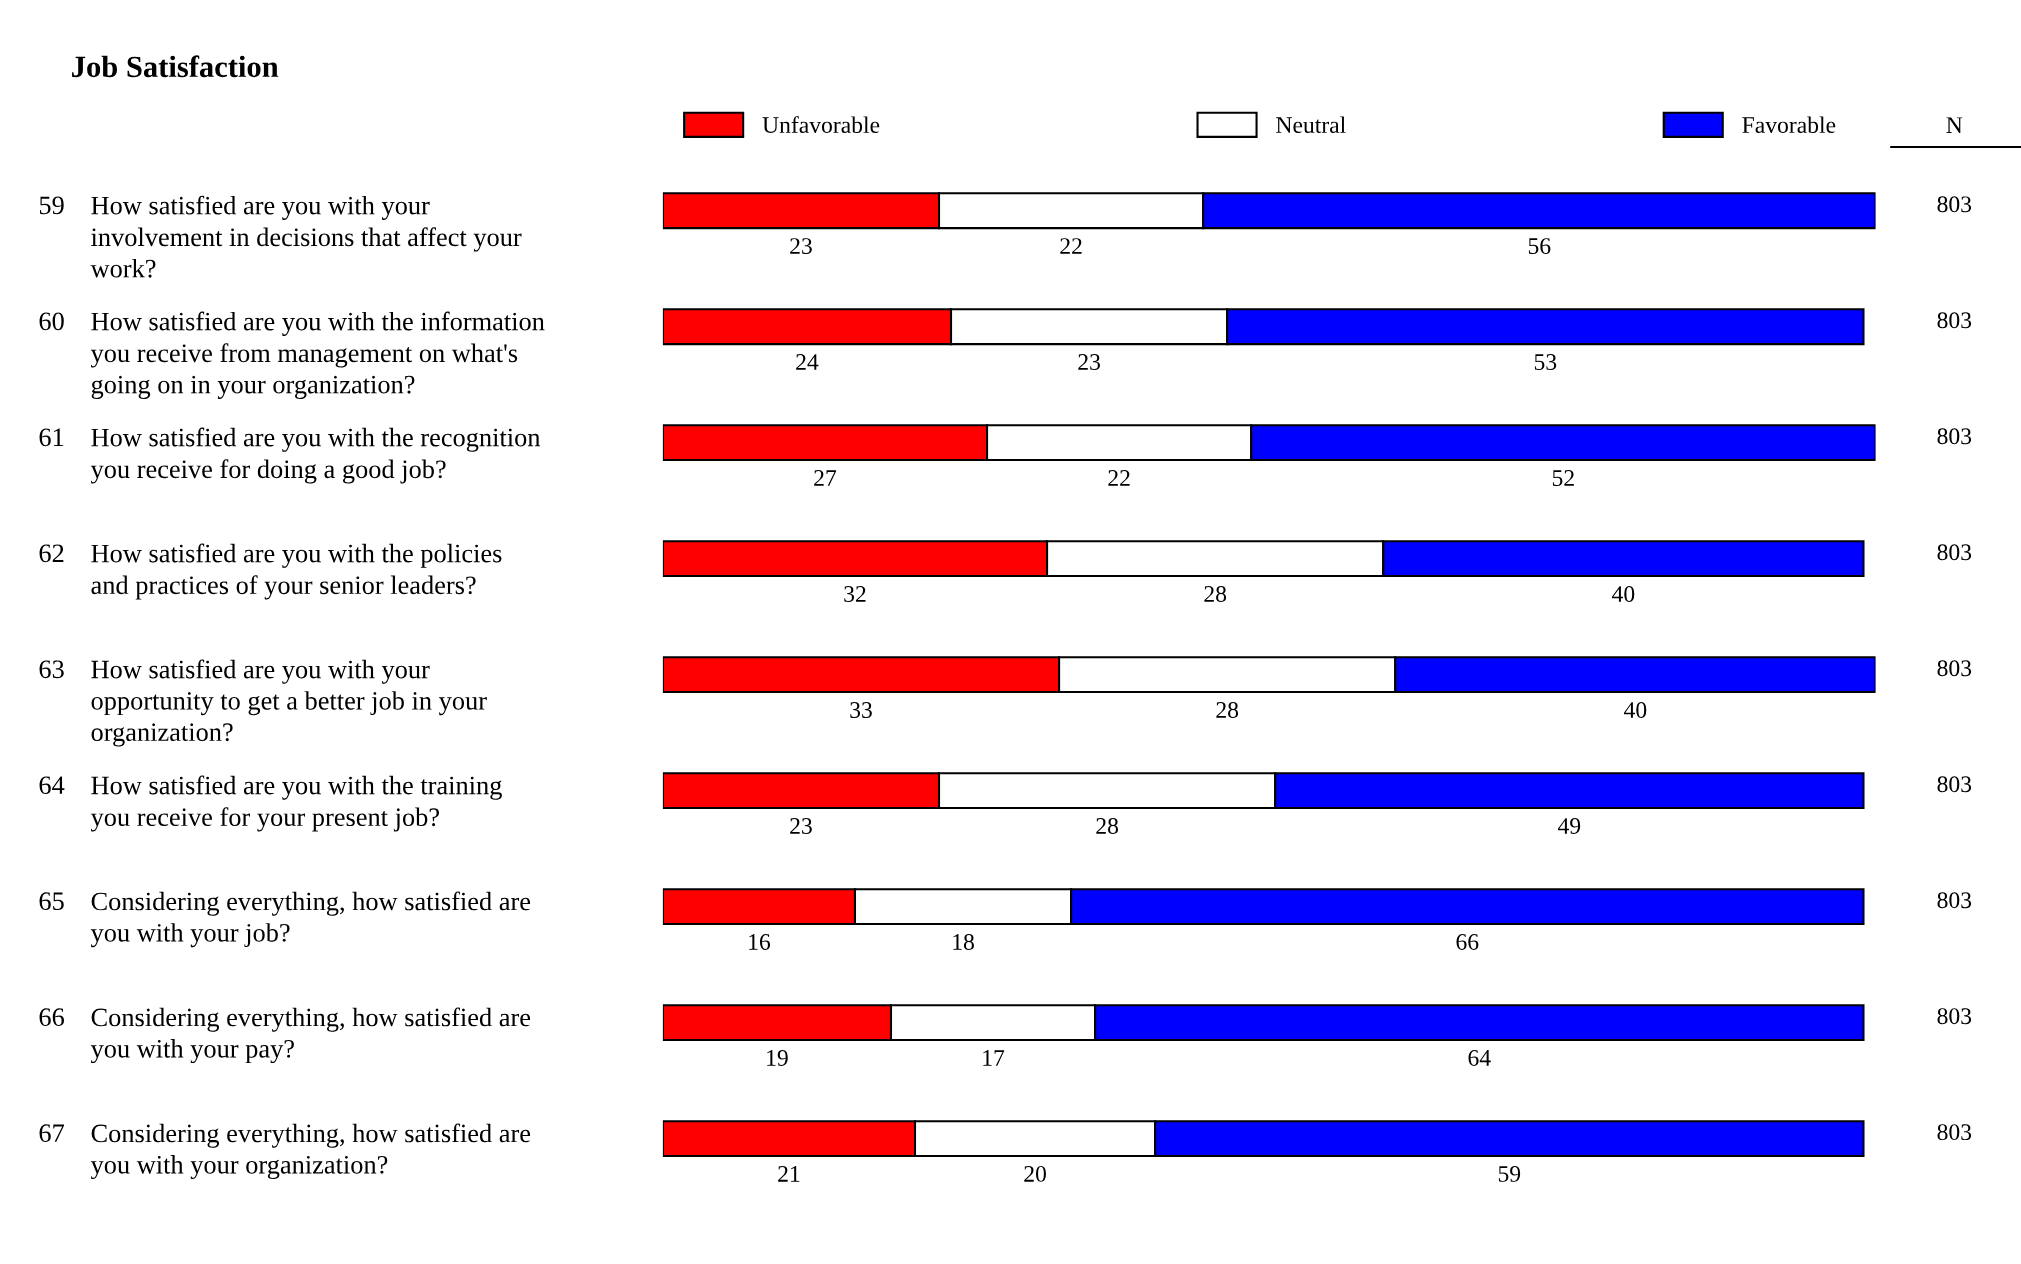 This screenshot has height=1264, width=2021. What do you see at coordinates (1545, 362) in the screenshot?
I see `data-label: 53` at bounding box center [1545, 362].